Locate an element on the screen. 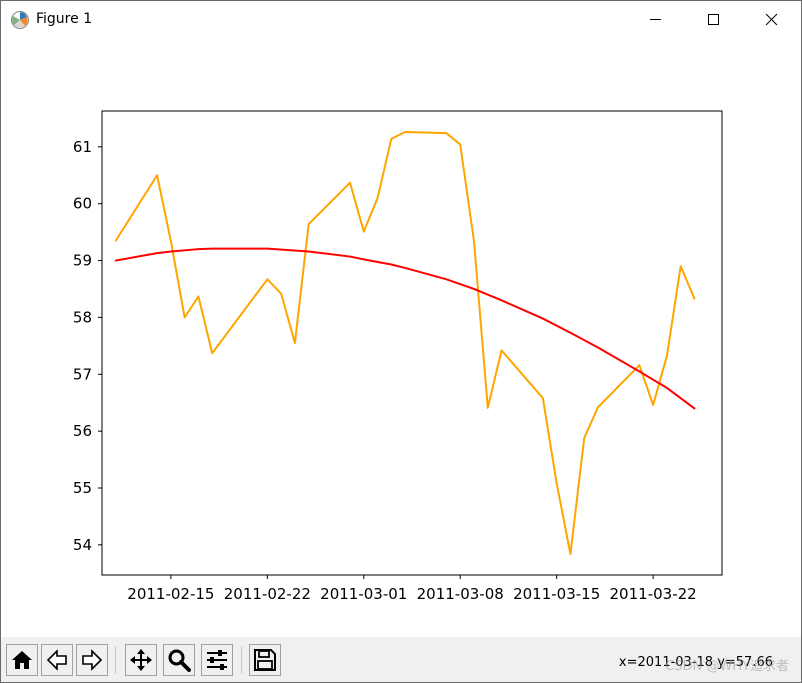 The width and height of the screenshot is (802, 683). minimize-button is located at coordinates (656, 20).